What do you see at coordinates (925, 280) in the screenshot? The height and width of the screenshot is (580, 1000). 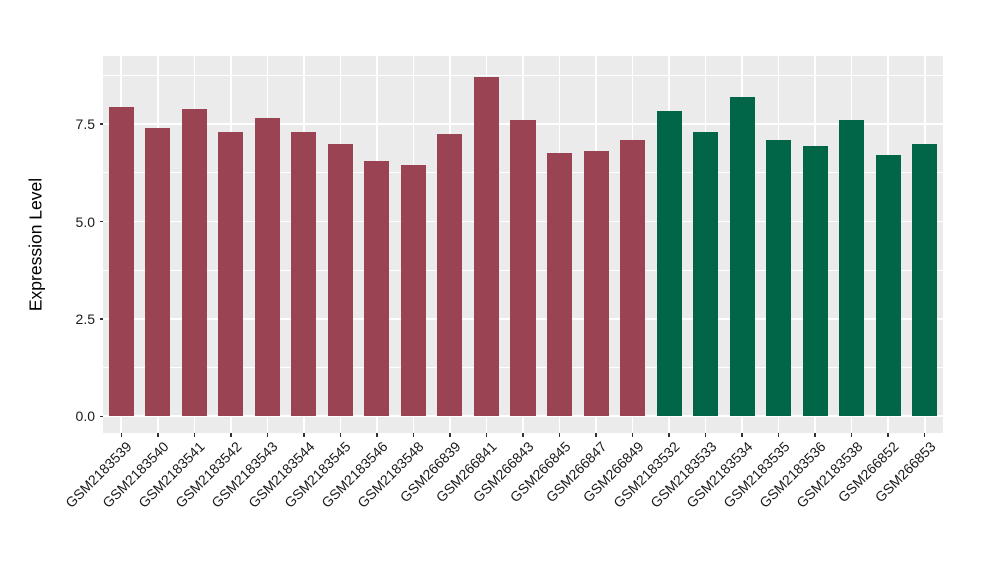 I see `bar-GSM266853` at bounding box center [925, 280].